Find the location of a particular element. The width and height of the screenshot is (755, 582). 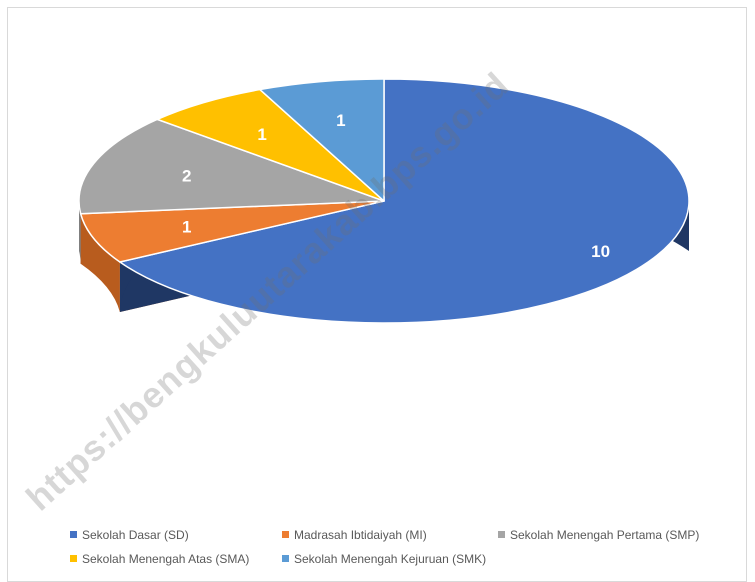

legend-label: Sekolah Menengah Pertama (SMP) is located at coordinates (605, 535).